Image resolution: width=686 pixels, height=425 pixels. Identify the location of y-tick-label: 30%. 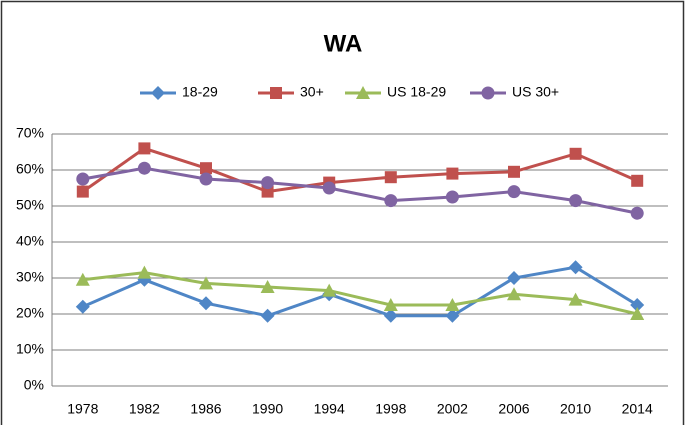
(30, 277).